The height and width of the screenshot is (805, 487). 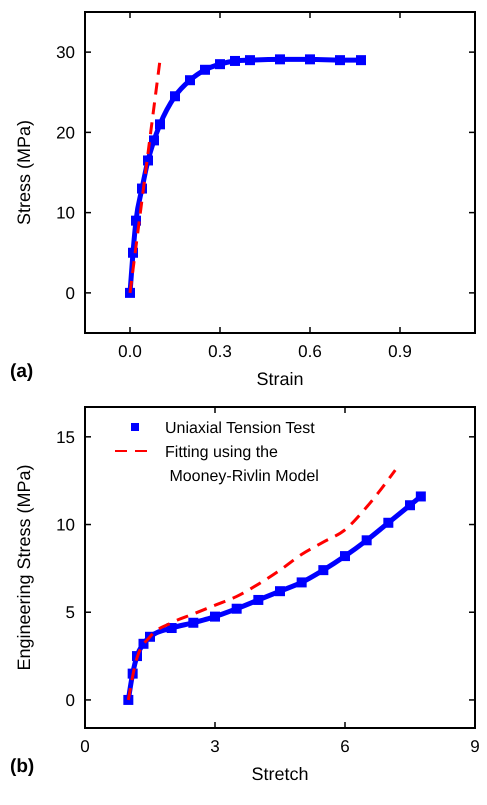 I want to click on y-axis-title: Stress (MPa), so click(x=24, y=173).